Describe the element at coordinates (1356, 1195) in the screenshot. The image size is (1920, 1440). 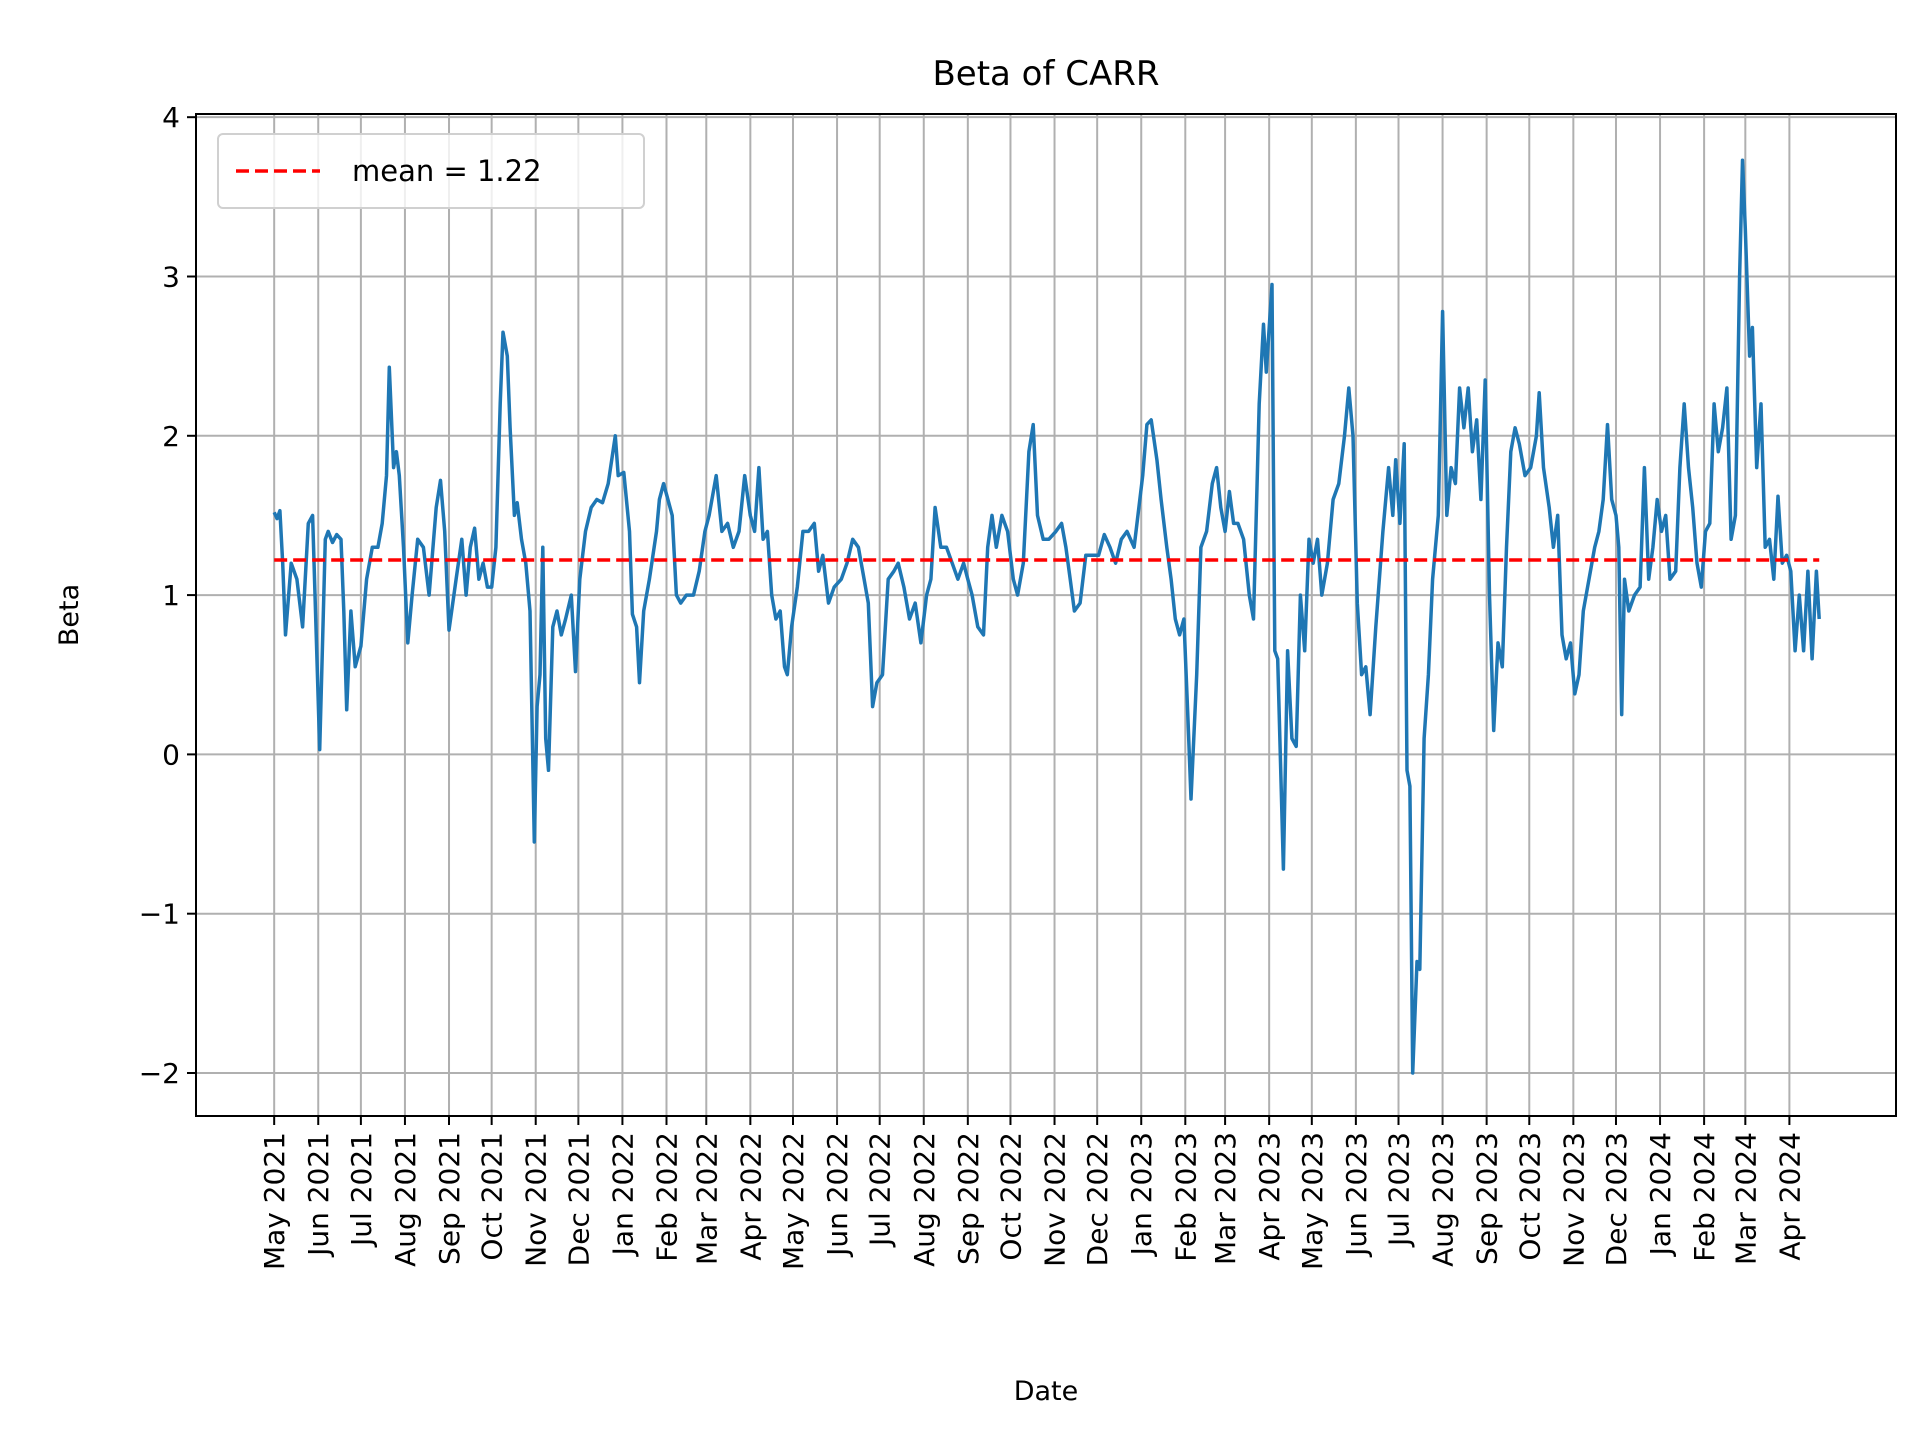
I see `x-tick-label: Jun 2023` at that location.